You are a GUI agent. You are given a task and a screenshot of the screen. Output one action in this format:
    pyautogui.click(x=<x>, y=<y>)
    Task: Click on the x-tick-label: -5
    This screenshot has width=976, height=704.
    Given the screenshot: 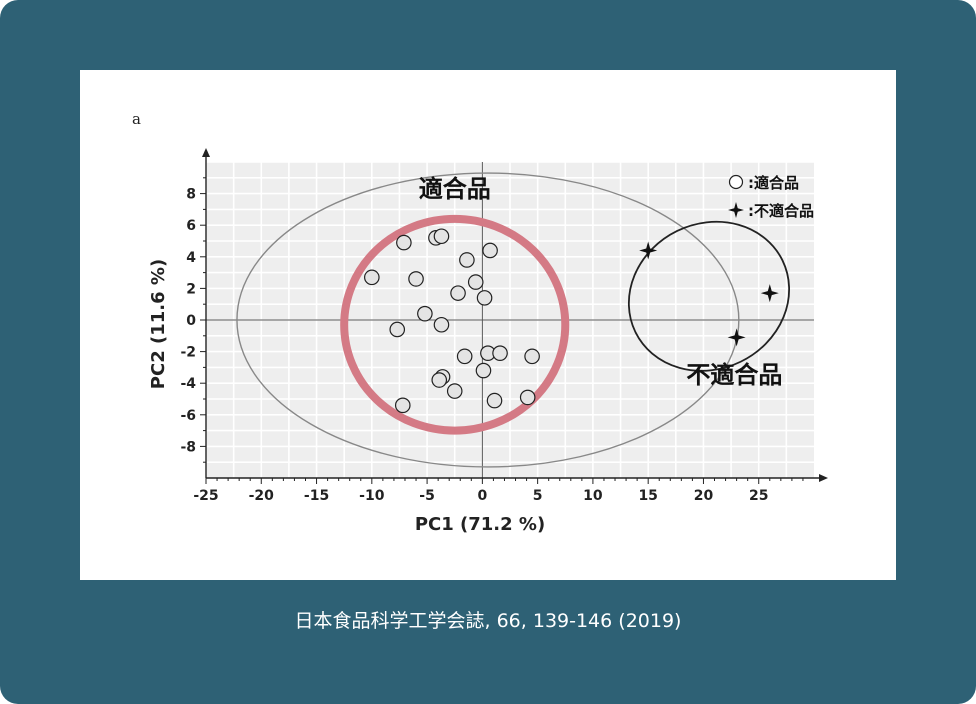 What is the action you would take?
    pyautogui.click(x=427, y=496)
    